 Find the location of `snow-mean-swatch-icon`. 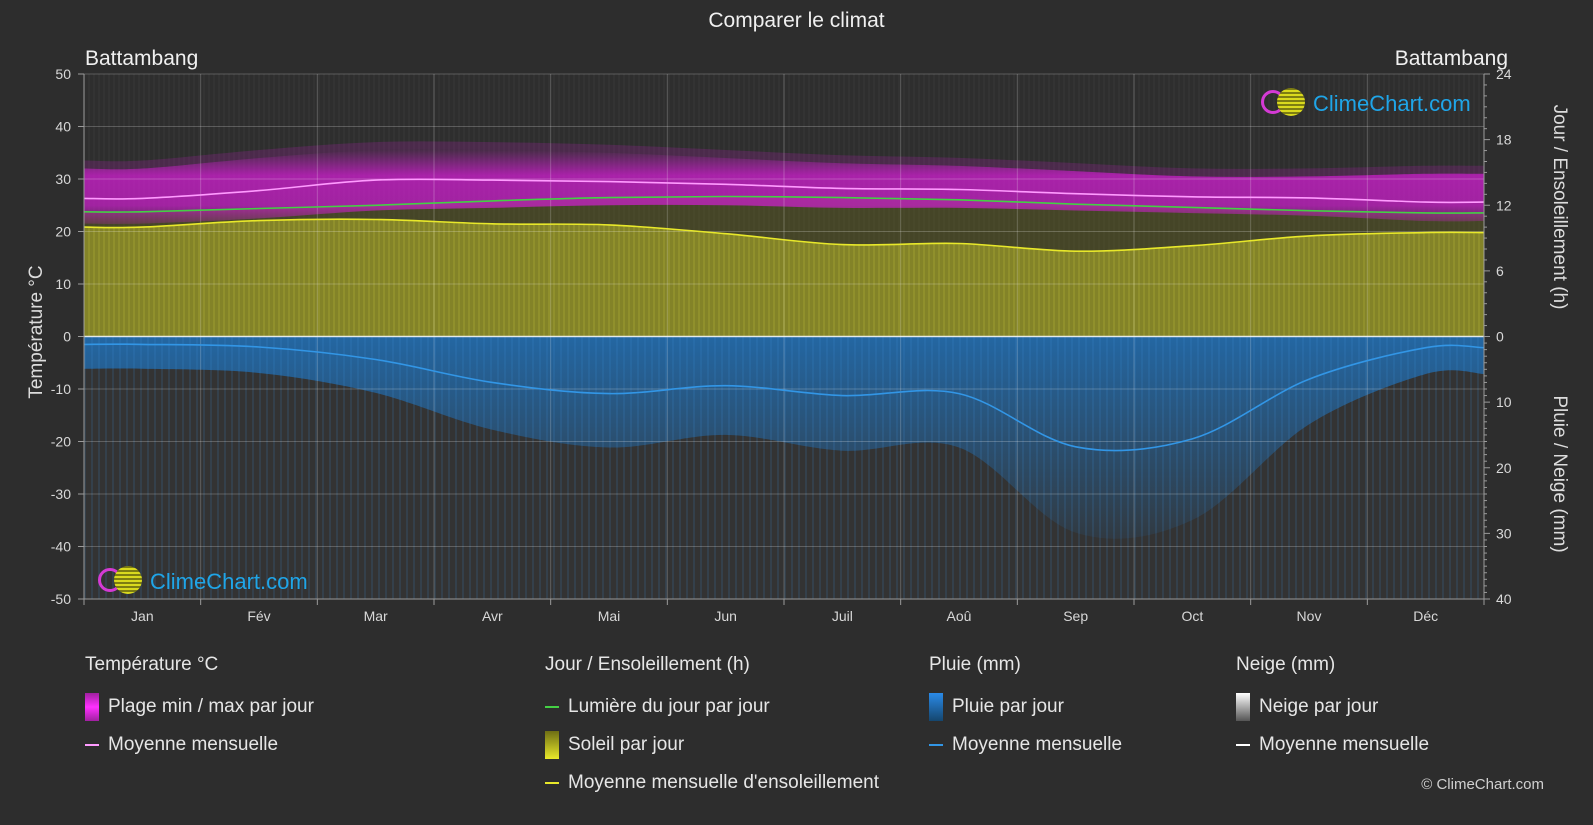

snow-mean-swatch-icon is located at coordinates (1243, 745).